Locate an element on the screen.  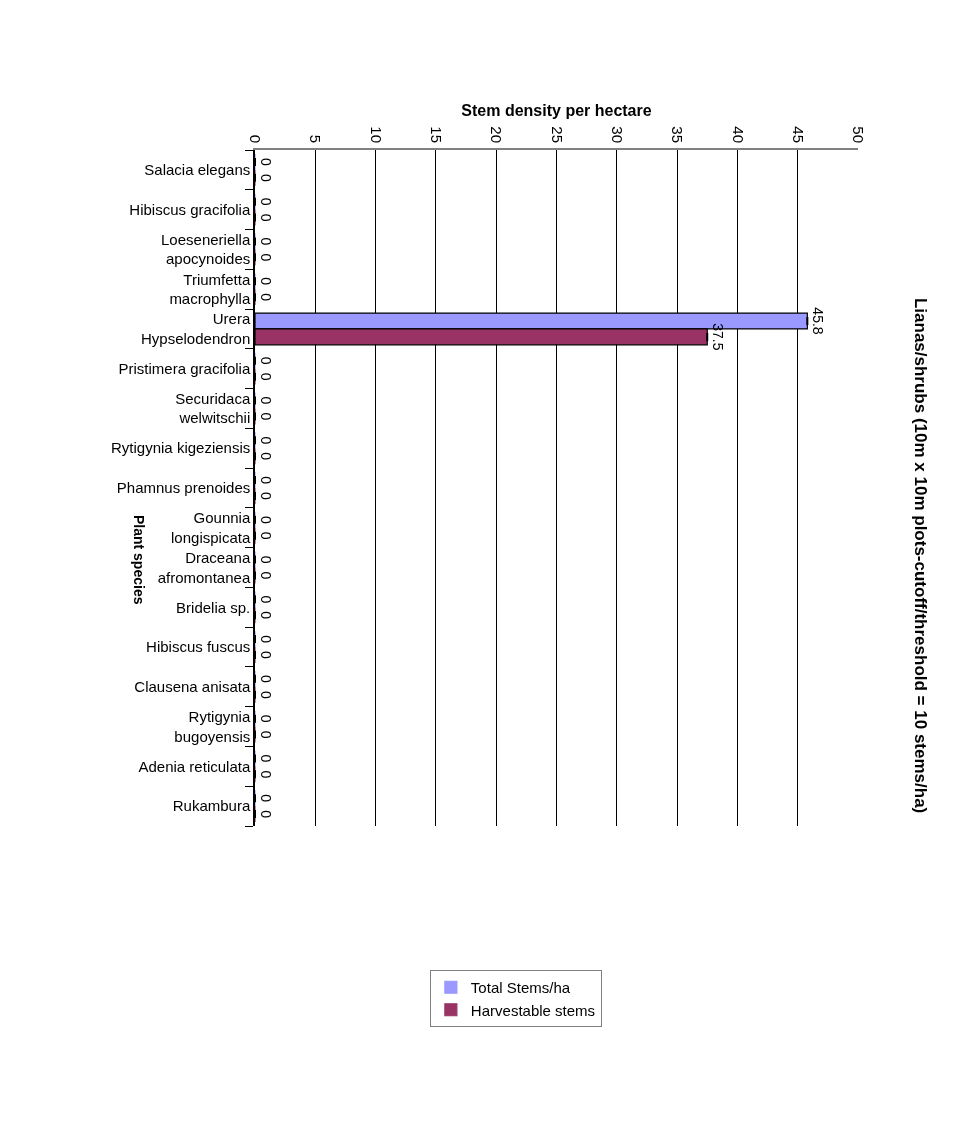
y-tick-label: Rytigynia kigeziensis is located at coordinates (181, 448).